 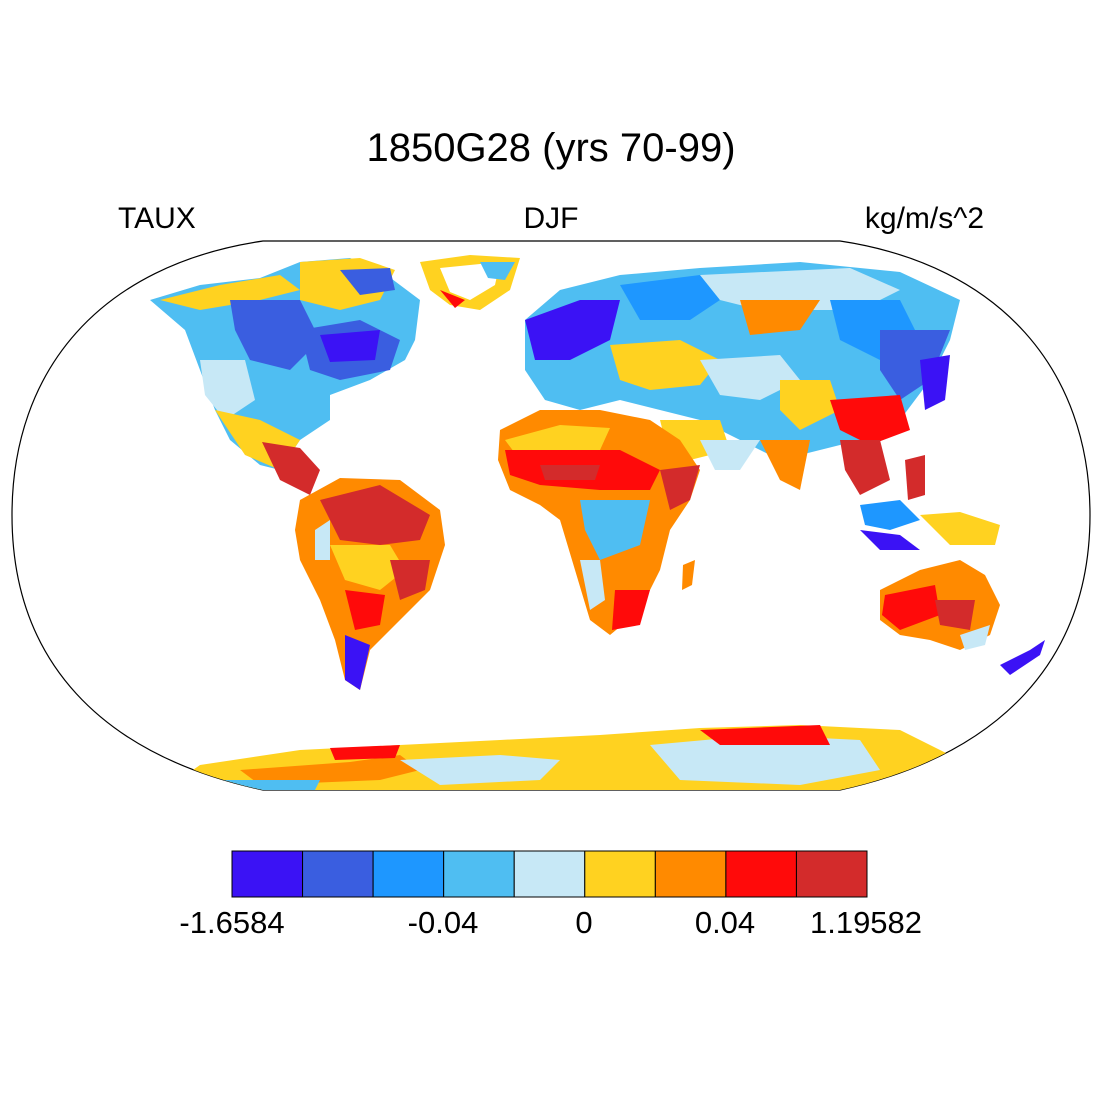 I want to click on colorbar-label-zero: 0, so click(x=584, y=922).